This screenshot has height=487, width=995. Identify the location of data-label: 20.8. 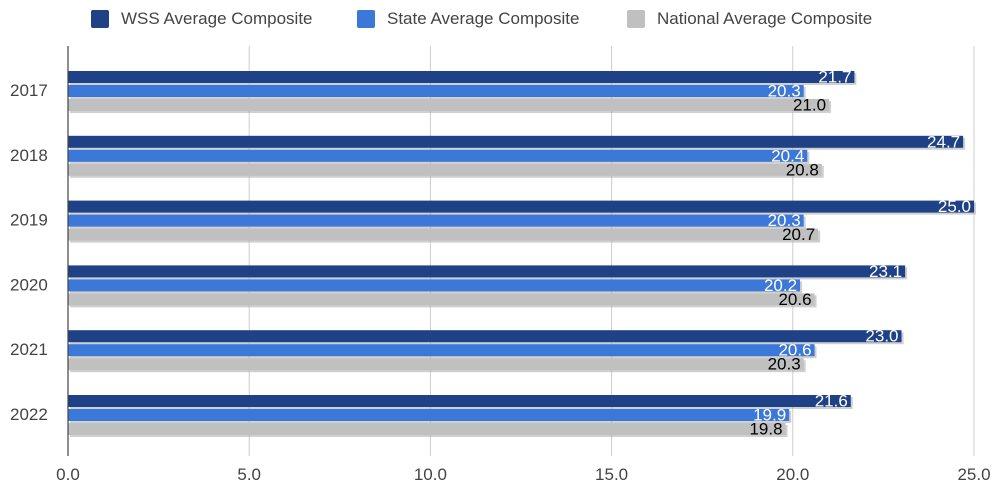
(802, 169).